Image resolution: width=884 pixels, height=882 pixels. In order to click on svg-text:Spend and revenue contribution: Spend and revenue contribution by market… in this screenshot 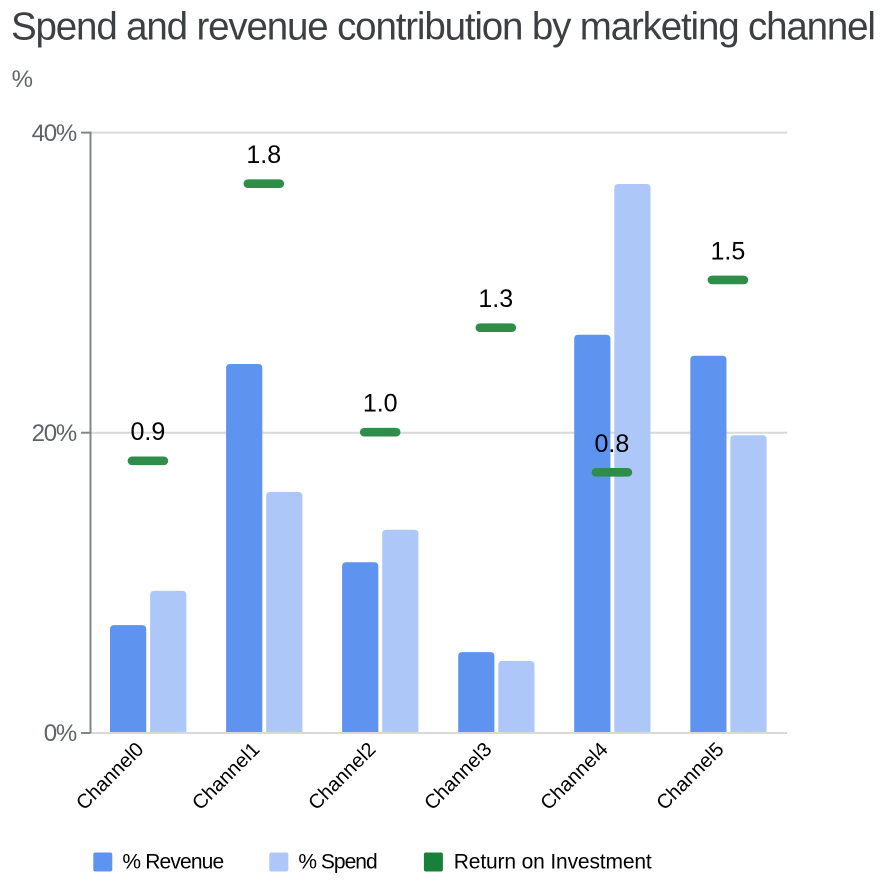, I will do `click(443, 26)`.